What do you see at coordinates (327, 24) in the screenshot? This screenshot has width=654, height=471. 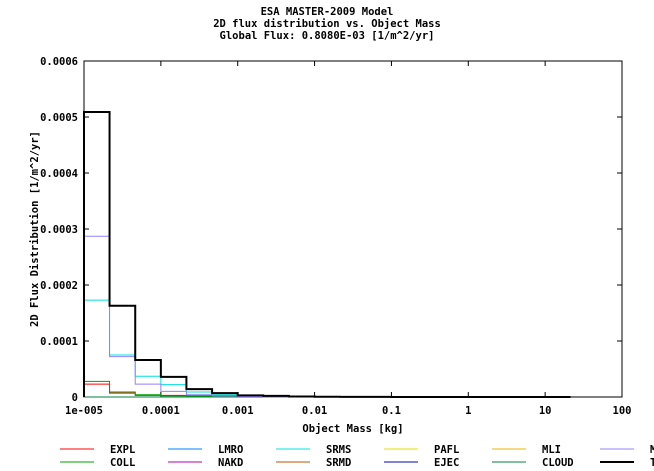 I see `chart-subtitle: 2D flux distribution vs. Object Mass` at bounding box center [327, 24].